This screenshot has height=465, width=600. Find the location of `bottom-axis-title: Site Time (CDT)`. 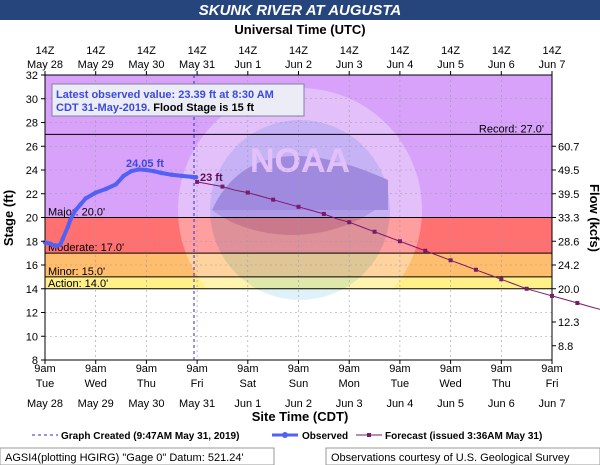

bottom-axis-title: Site Time (CDT) is located at coordinates (300, 416).